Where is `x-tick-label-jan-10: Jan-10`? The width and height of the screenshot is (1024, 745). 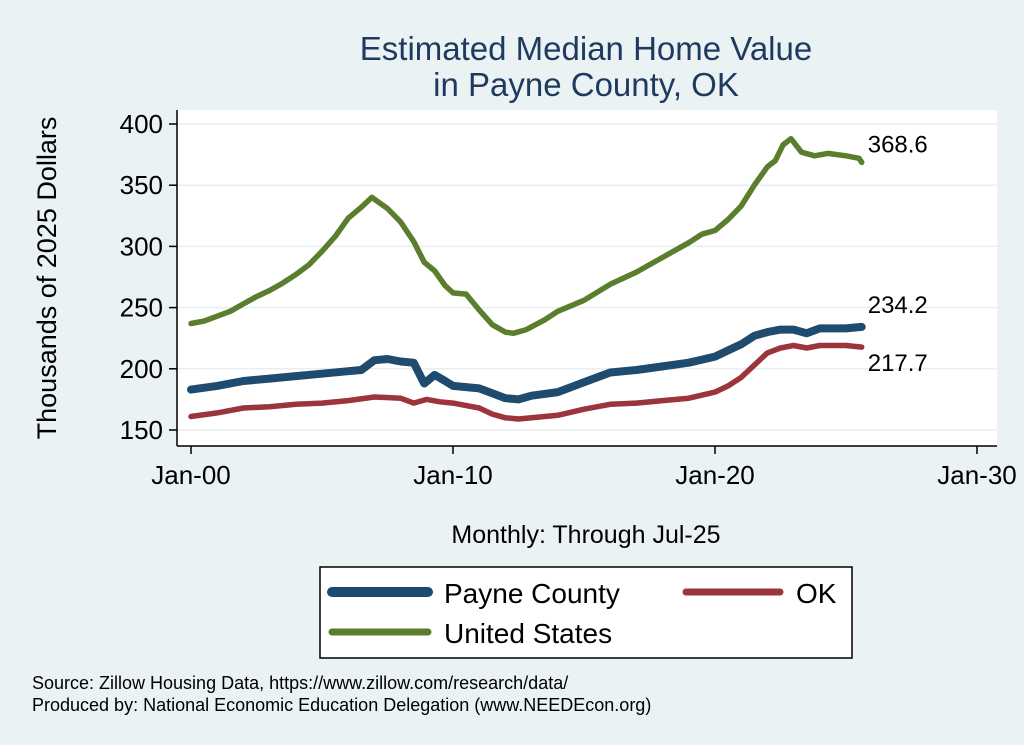
x-tick-label-jan-10: Jan-10 is located at coordinates (453, 475).